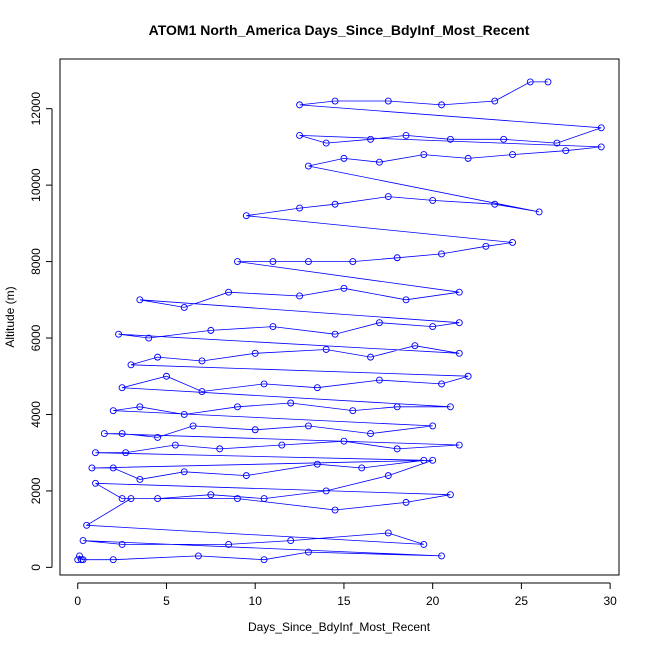 The width and height of the screenshot is (650, 650). Describe the element at coordinates (522, 601) in the screenshot. I see `x-tick-label: 25` at that location.